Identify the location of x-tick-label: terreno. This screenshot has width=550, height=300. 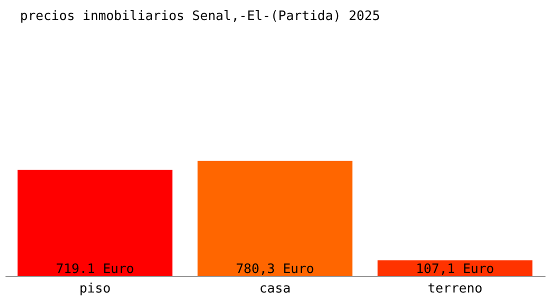
(455, 289).